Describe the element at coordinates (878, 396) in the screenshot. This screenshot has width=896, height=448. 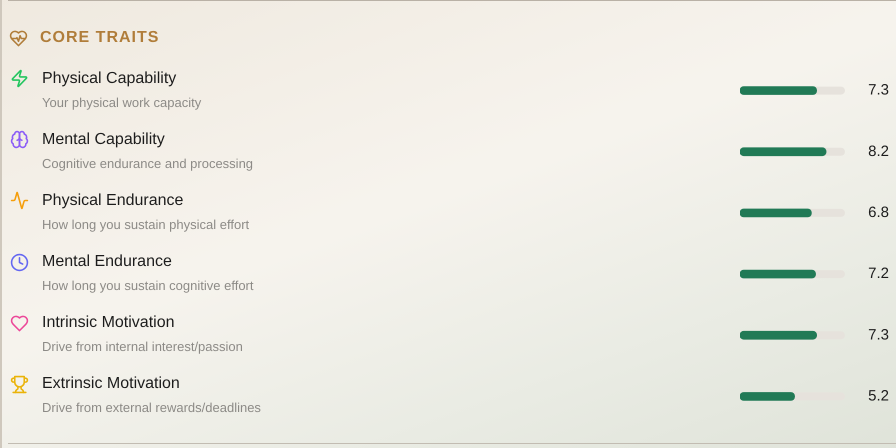
I see `data-label: 5.2` at that location.